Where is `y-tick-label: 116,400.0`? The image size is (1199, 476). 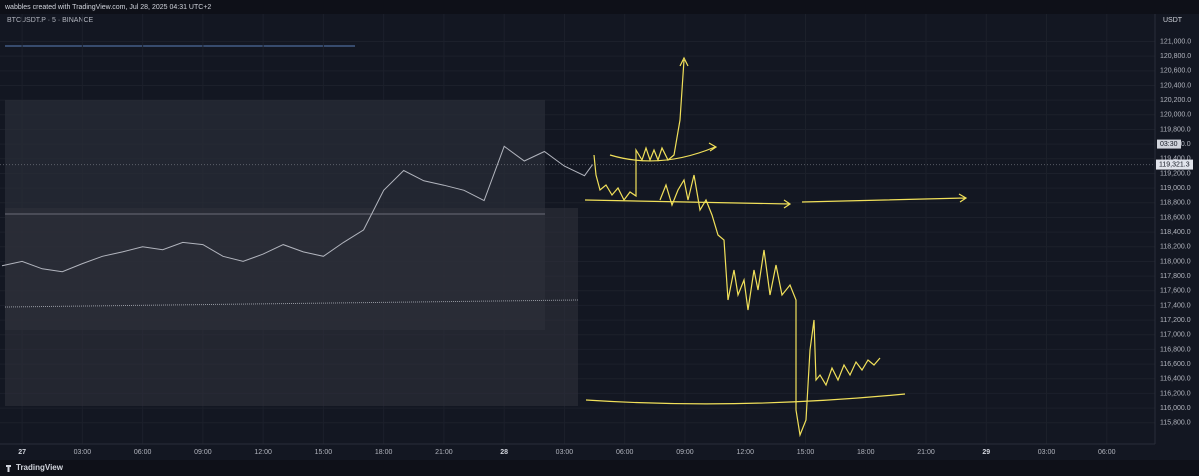
y-tick-label: 116,400.0 is located at coordinates (1175, 379).